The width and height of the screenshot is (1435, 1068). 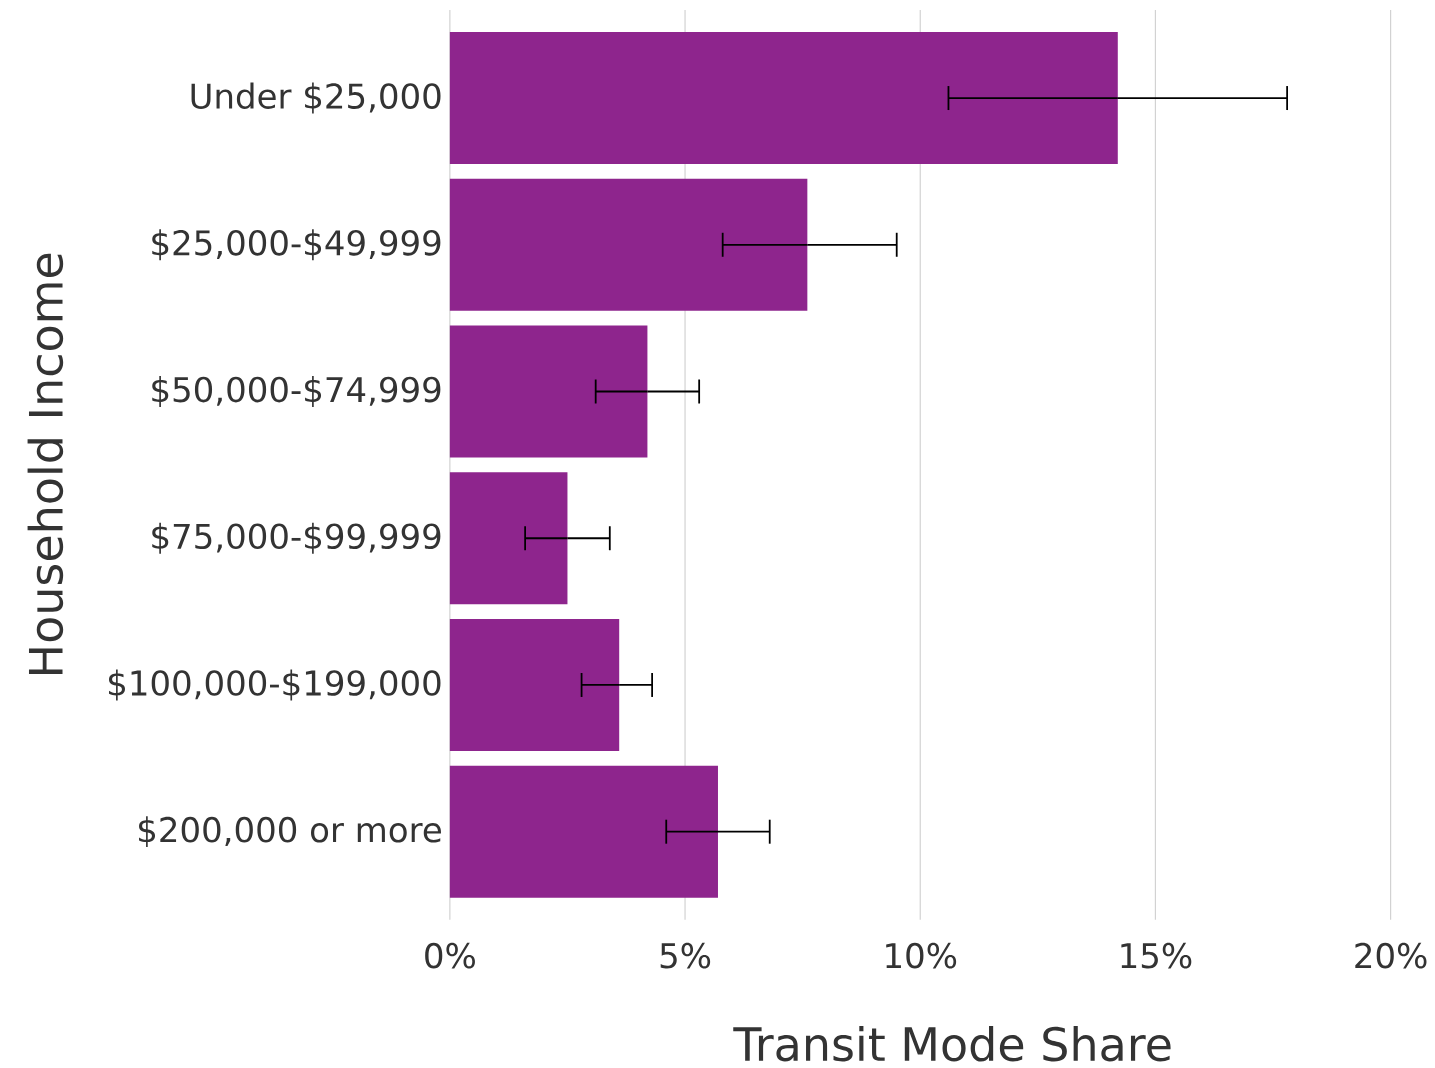 I want to click on x-tick-label: 10%, so click(x=921, y=955).